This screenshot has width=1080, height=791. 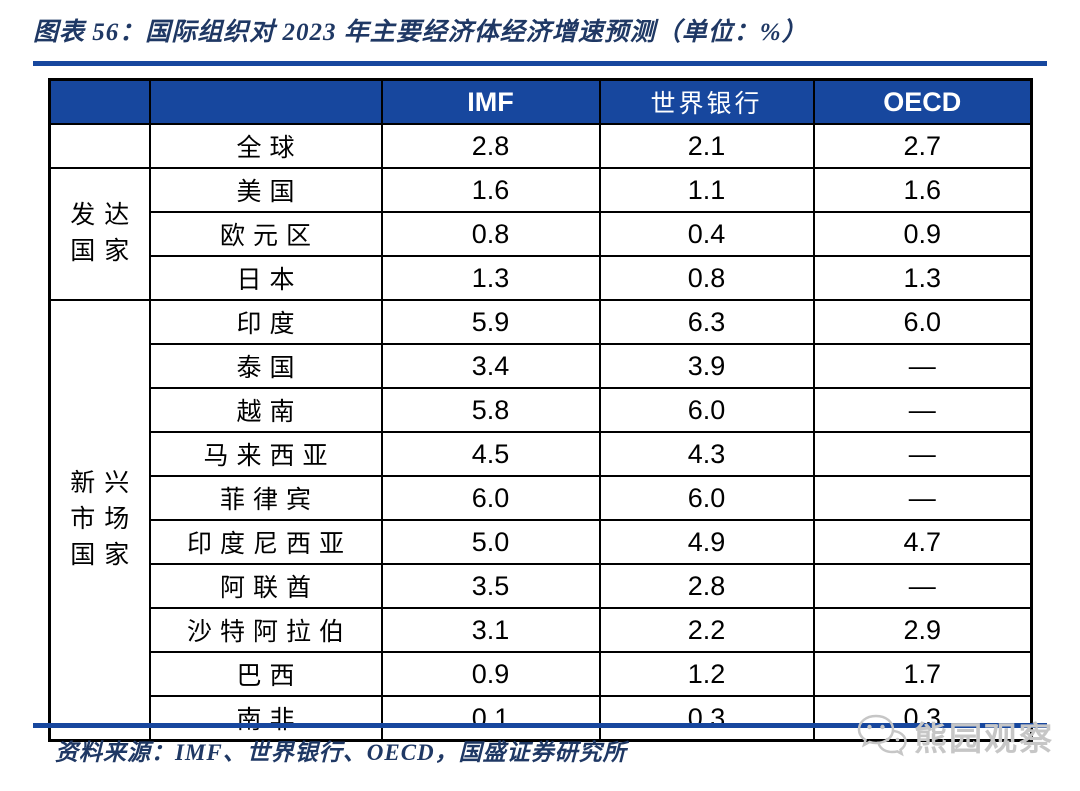 I want to click on world-bank-value-cell: 0.8, so click(x=706, y=278).